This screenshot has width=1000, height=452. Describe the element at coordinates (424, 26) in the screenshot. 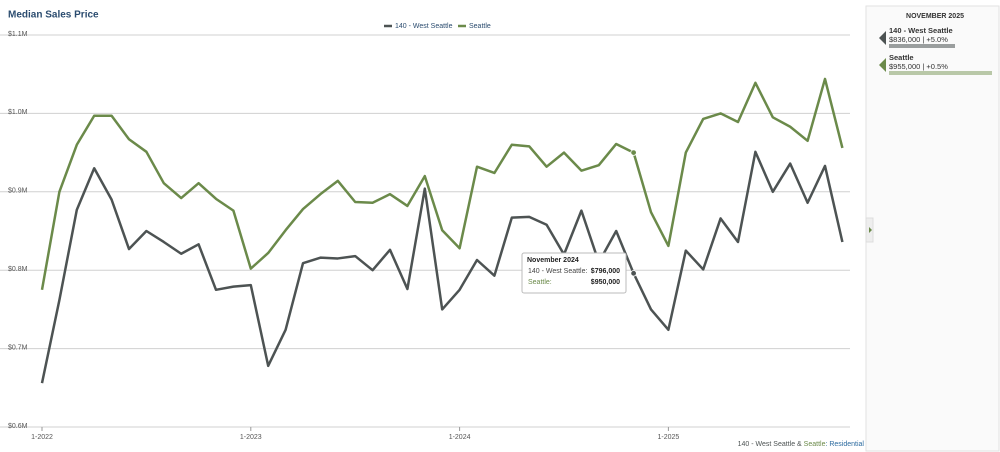

I see `legend-label: 140 - West Seattle` at that location.